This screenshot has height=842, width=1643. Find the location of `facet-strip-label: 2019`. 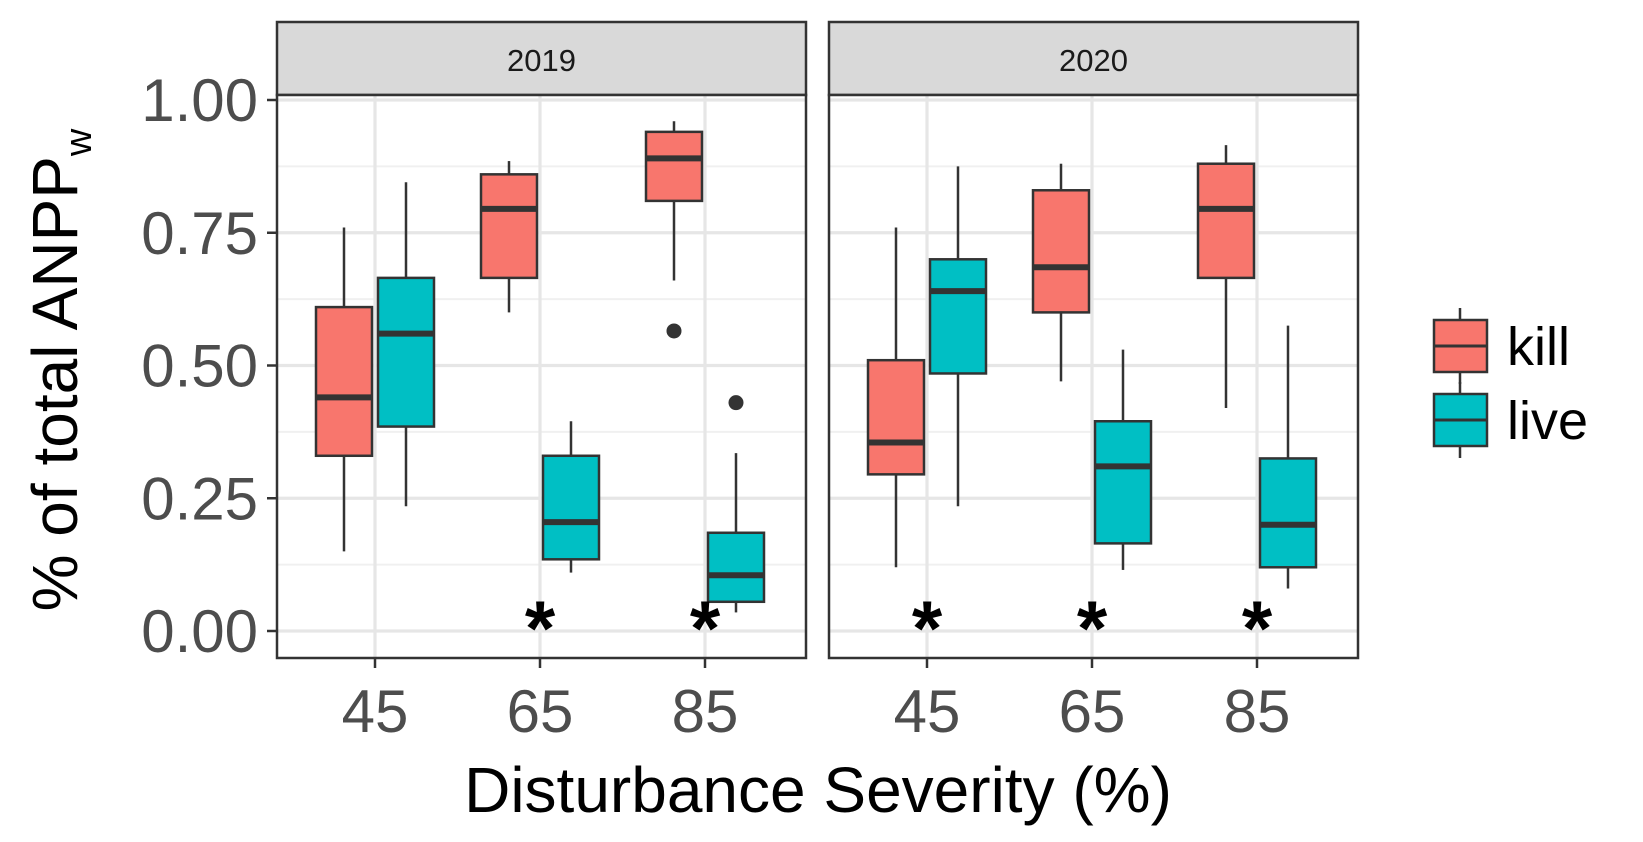

facet-strip-label: 2019 is located at coordinates (541, 60).